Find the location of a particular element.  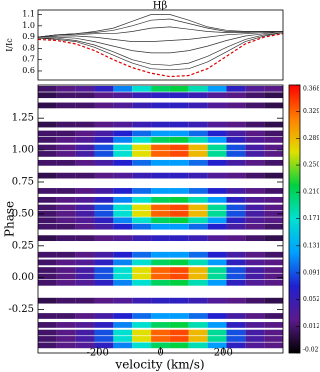

y-tick-label: 1.00 is located at coordinates (23, 150).